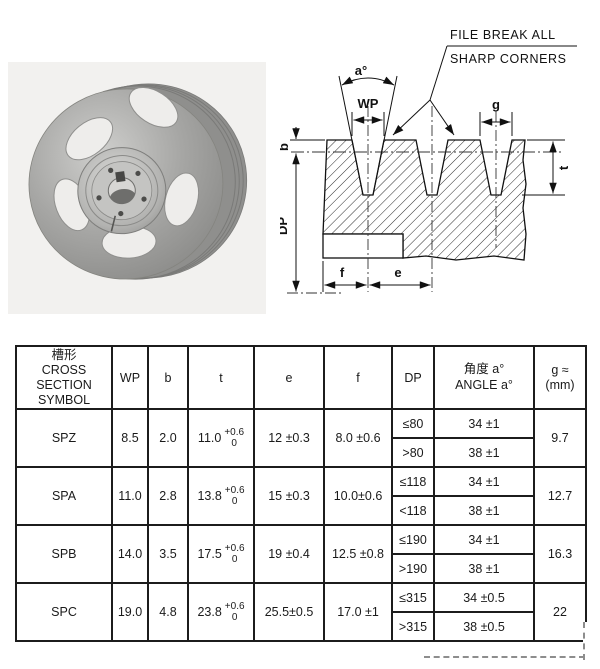  What do you see at coordinates (413, 568) in the screenshot?
I see `dp-cell: >190` at bounding box center [413, 568].